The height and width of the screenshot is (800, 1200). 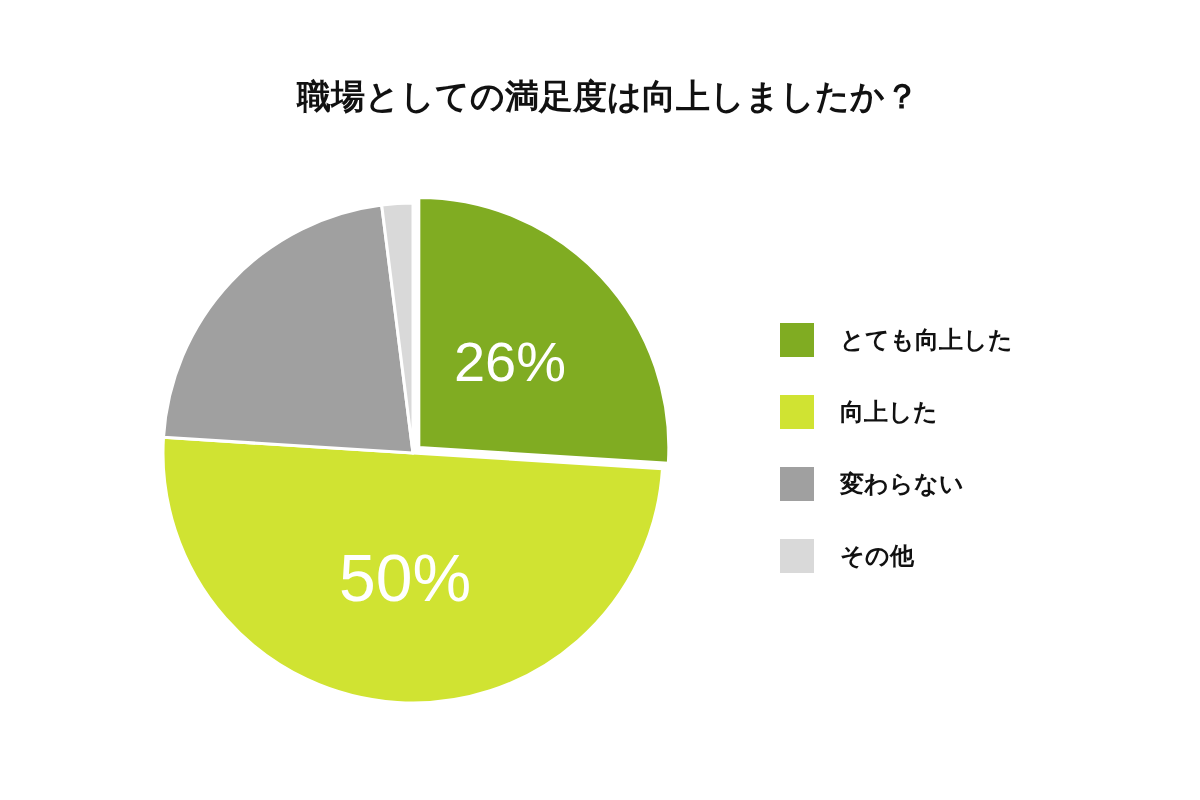 I want to click on legend-label: とても向上した, so click(x=926, y=340).